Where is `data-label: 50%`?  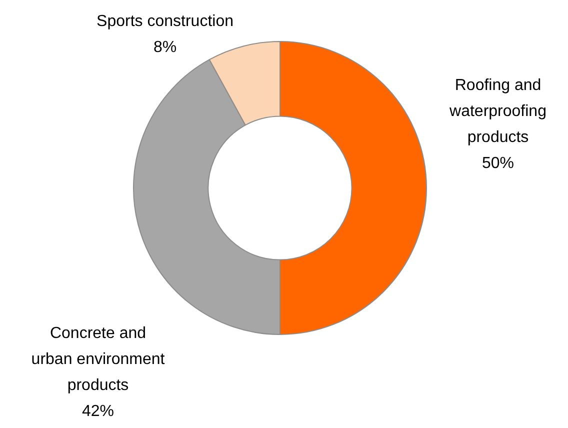
data-label: 50% is located at coordinates (498, 163).